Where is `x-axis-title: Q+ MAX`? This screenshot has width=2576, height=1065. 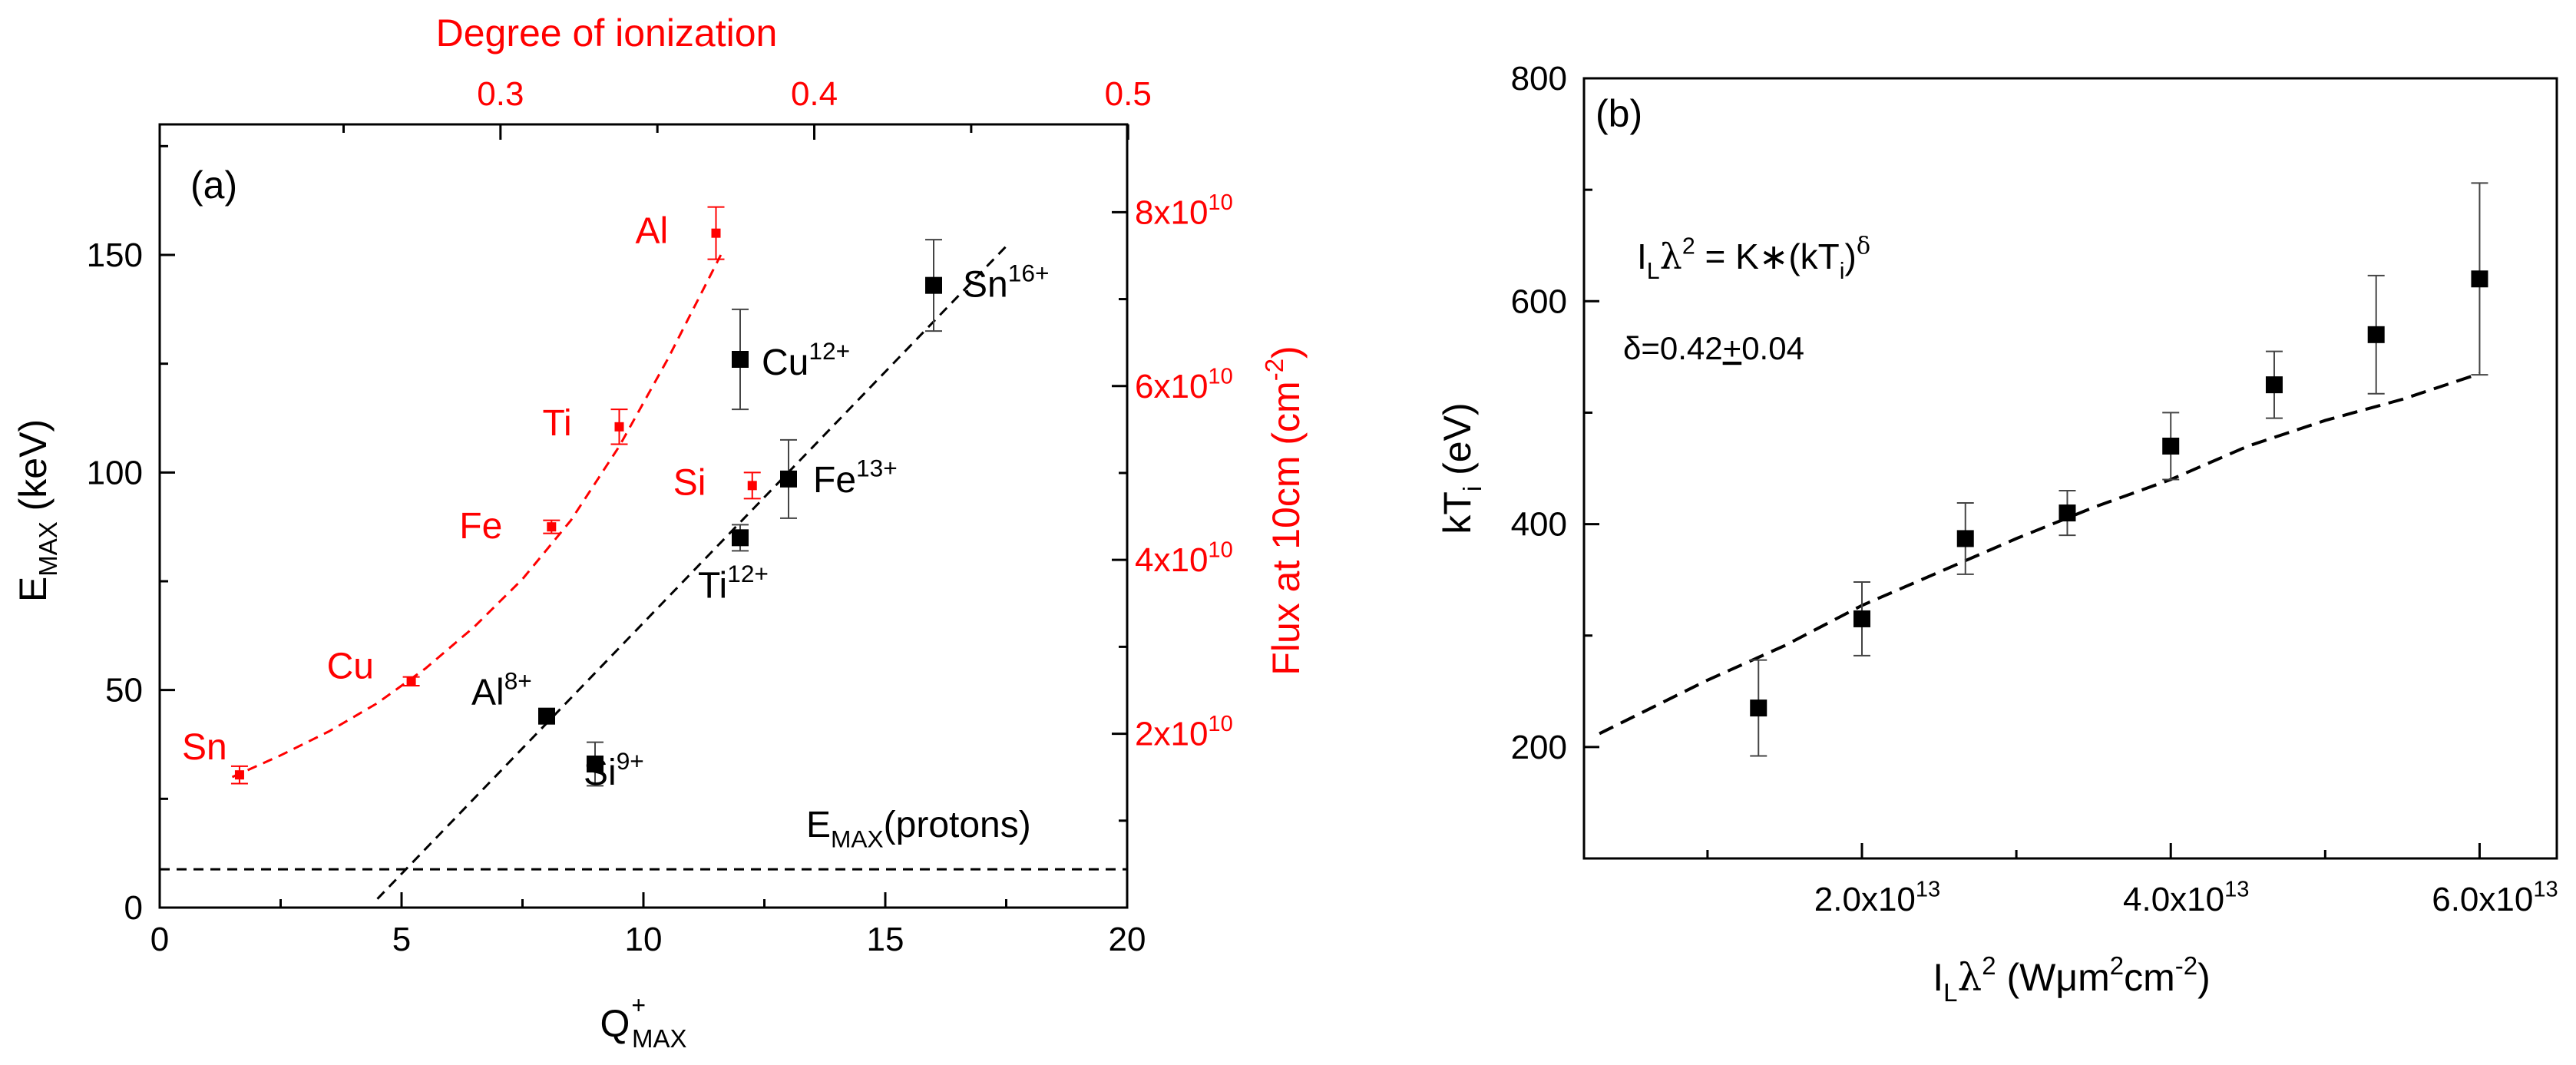
x-axis-title: Q+ MAX is located at coordinates (643, 1022).